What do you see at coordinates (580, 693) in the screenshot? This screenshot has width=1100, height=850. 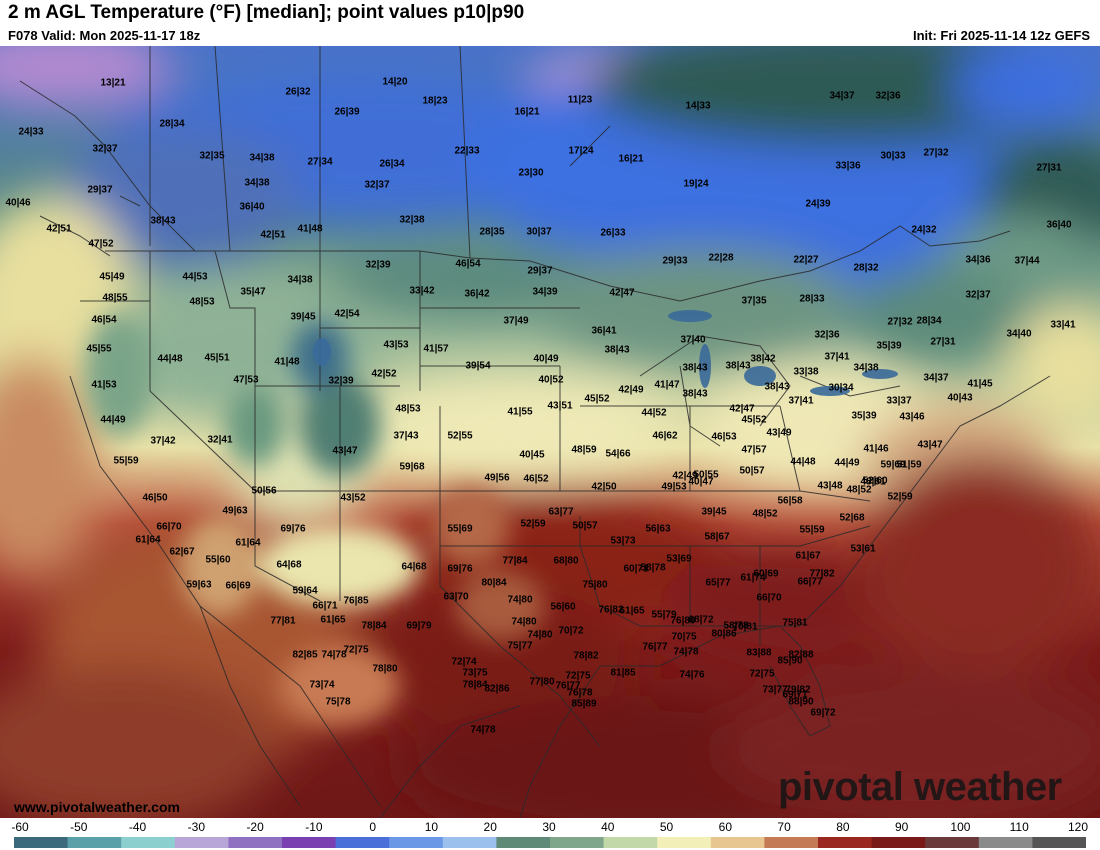 I see `point-value-label: 76|78` at bounding box center [580, 693].